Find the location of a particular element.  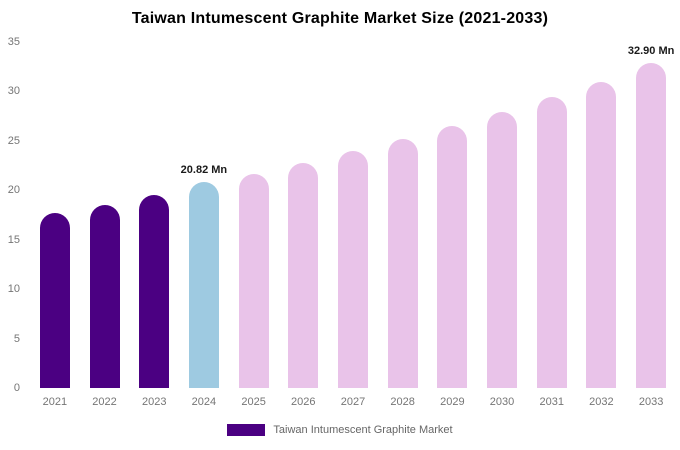

legend-swatch is located at coordinates (246, 430).